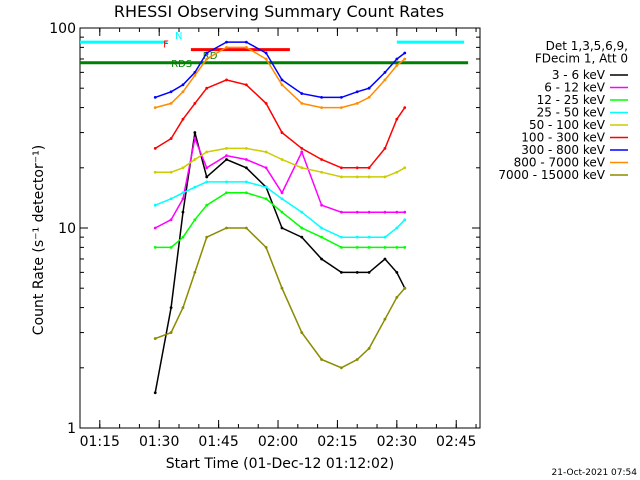  I want to click on flag-label: N, so click(178, 36).